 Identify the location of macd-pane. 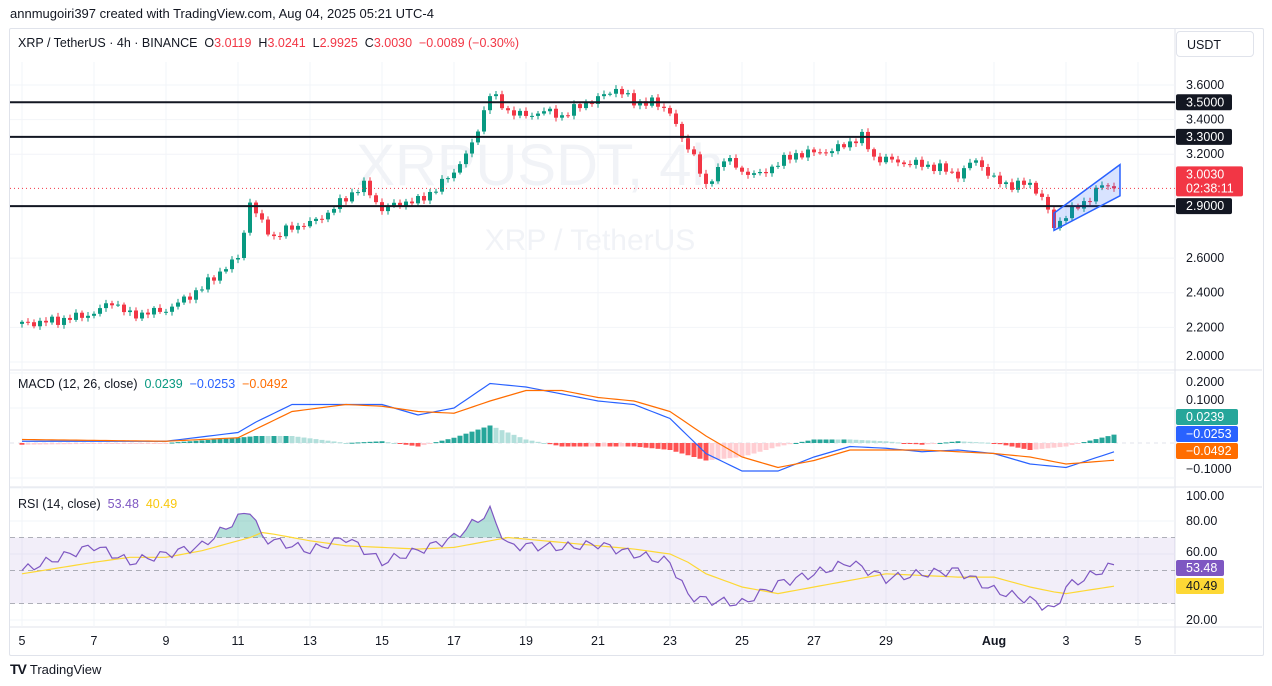
(592, 427).